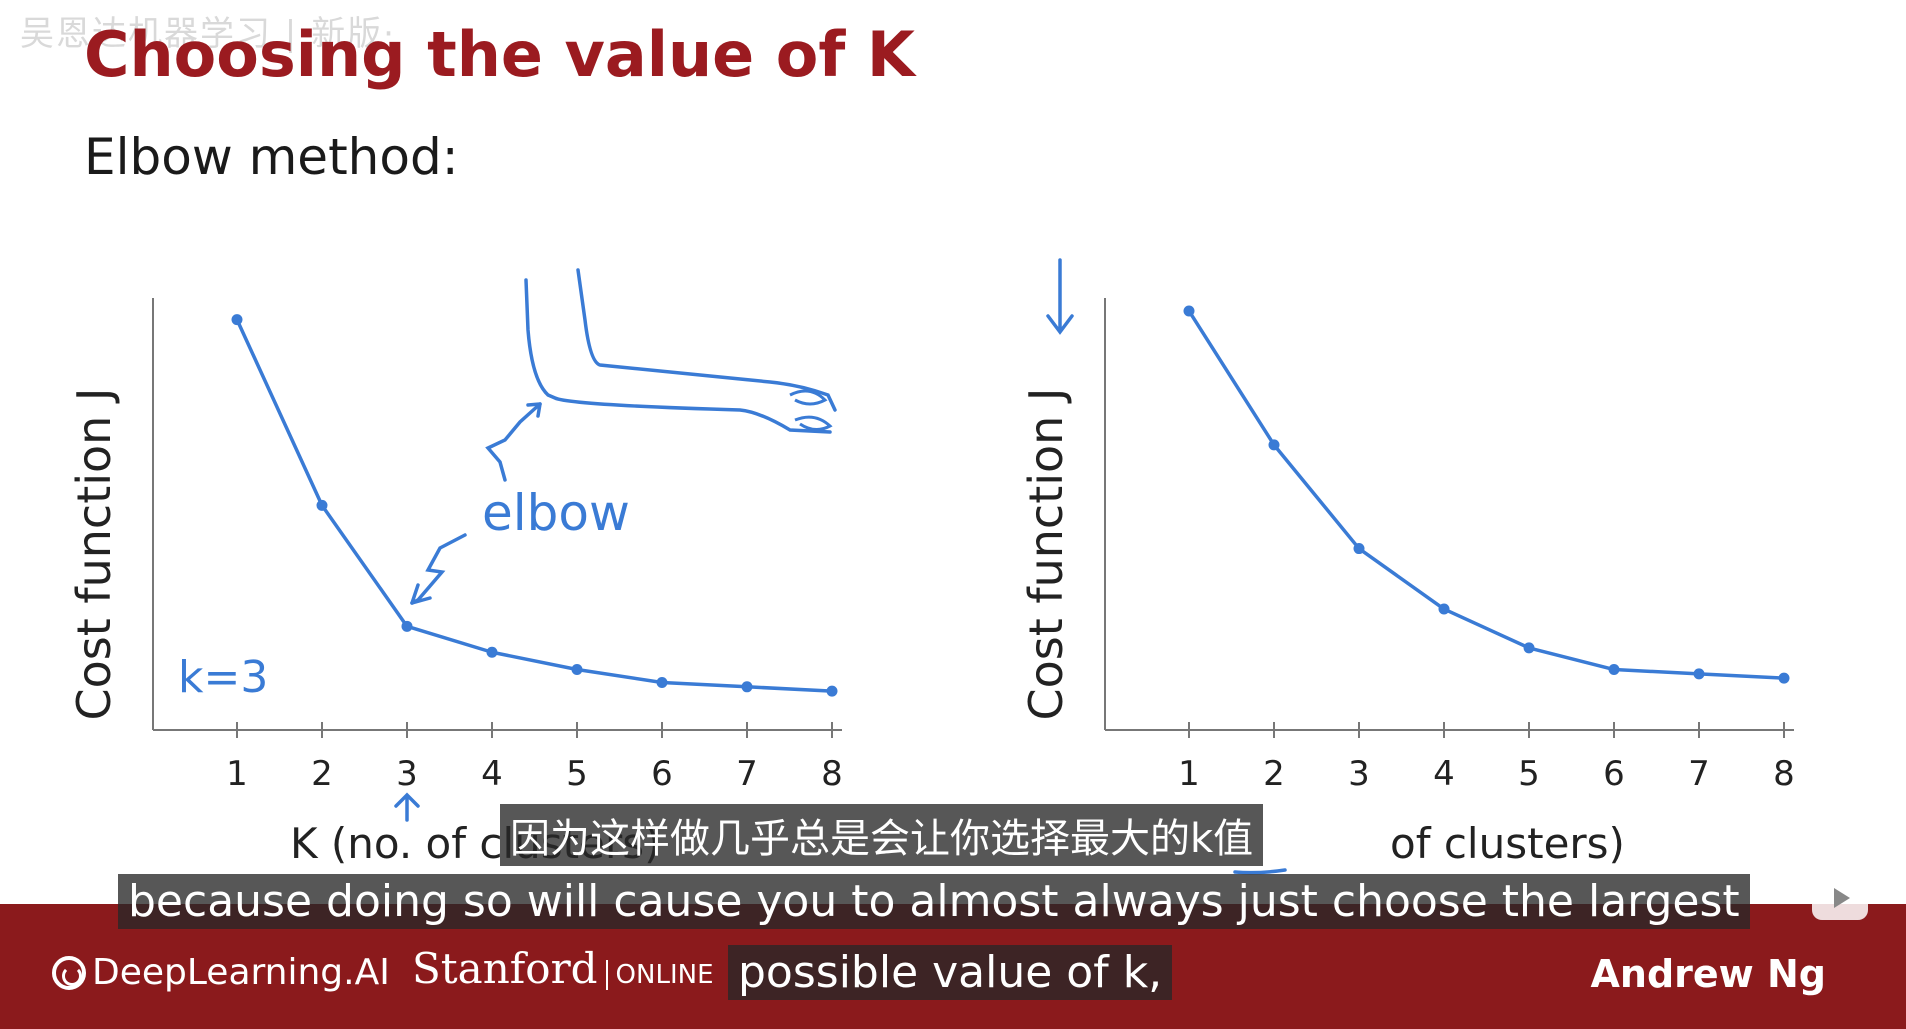 This screenshot has width=1906, height=1029. I want to click on x-tick-label-2-4: 4, so click(1444, 774).